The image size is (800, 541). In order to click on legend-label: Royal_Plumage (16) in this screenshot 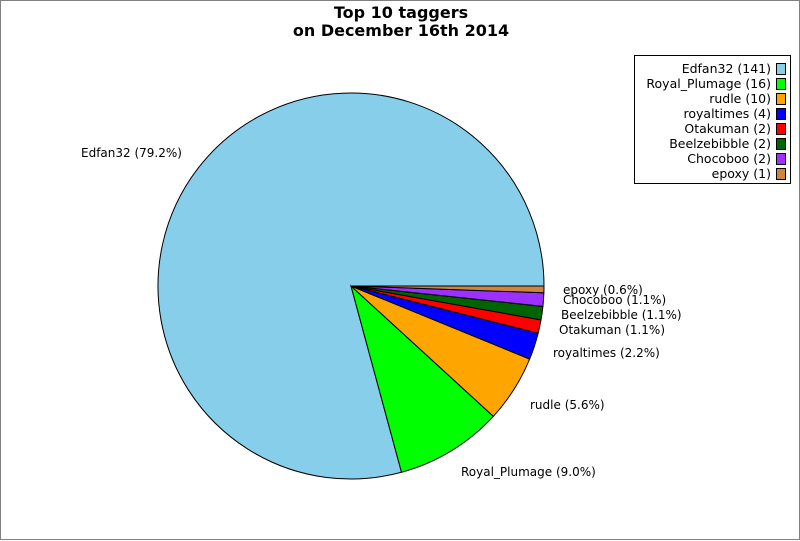, I will do `click(708, 83)`.